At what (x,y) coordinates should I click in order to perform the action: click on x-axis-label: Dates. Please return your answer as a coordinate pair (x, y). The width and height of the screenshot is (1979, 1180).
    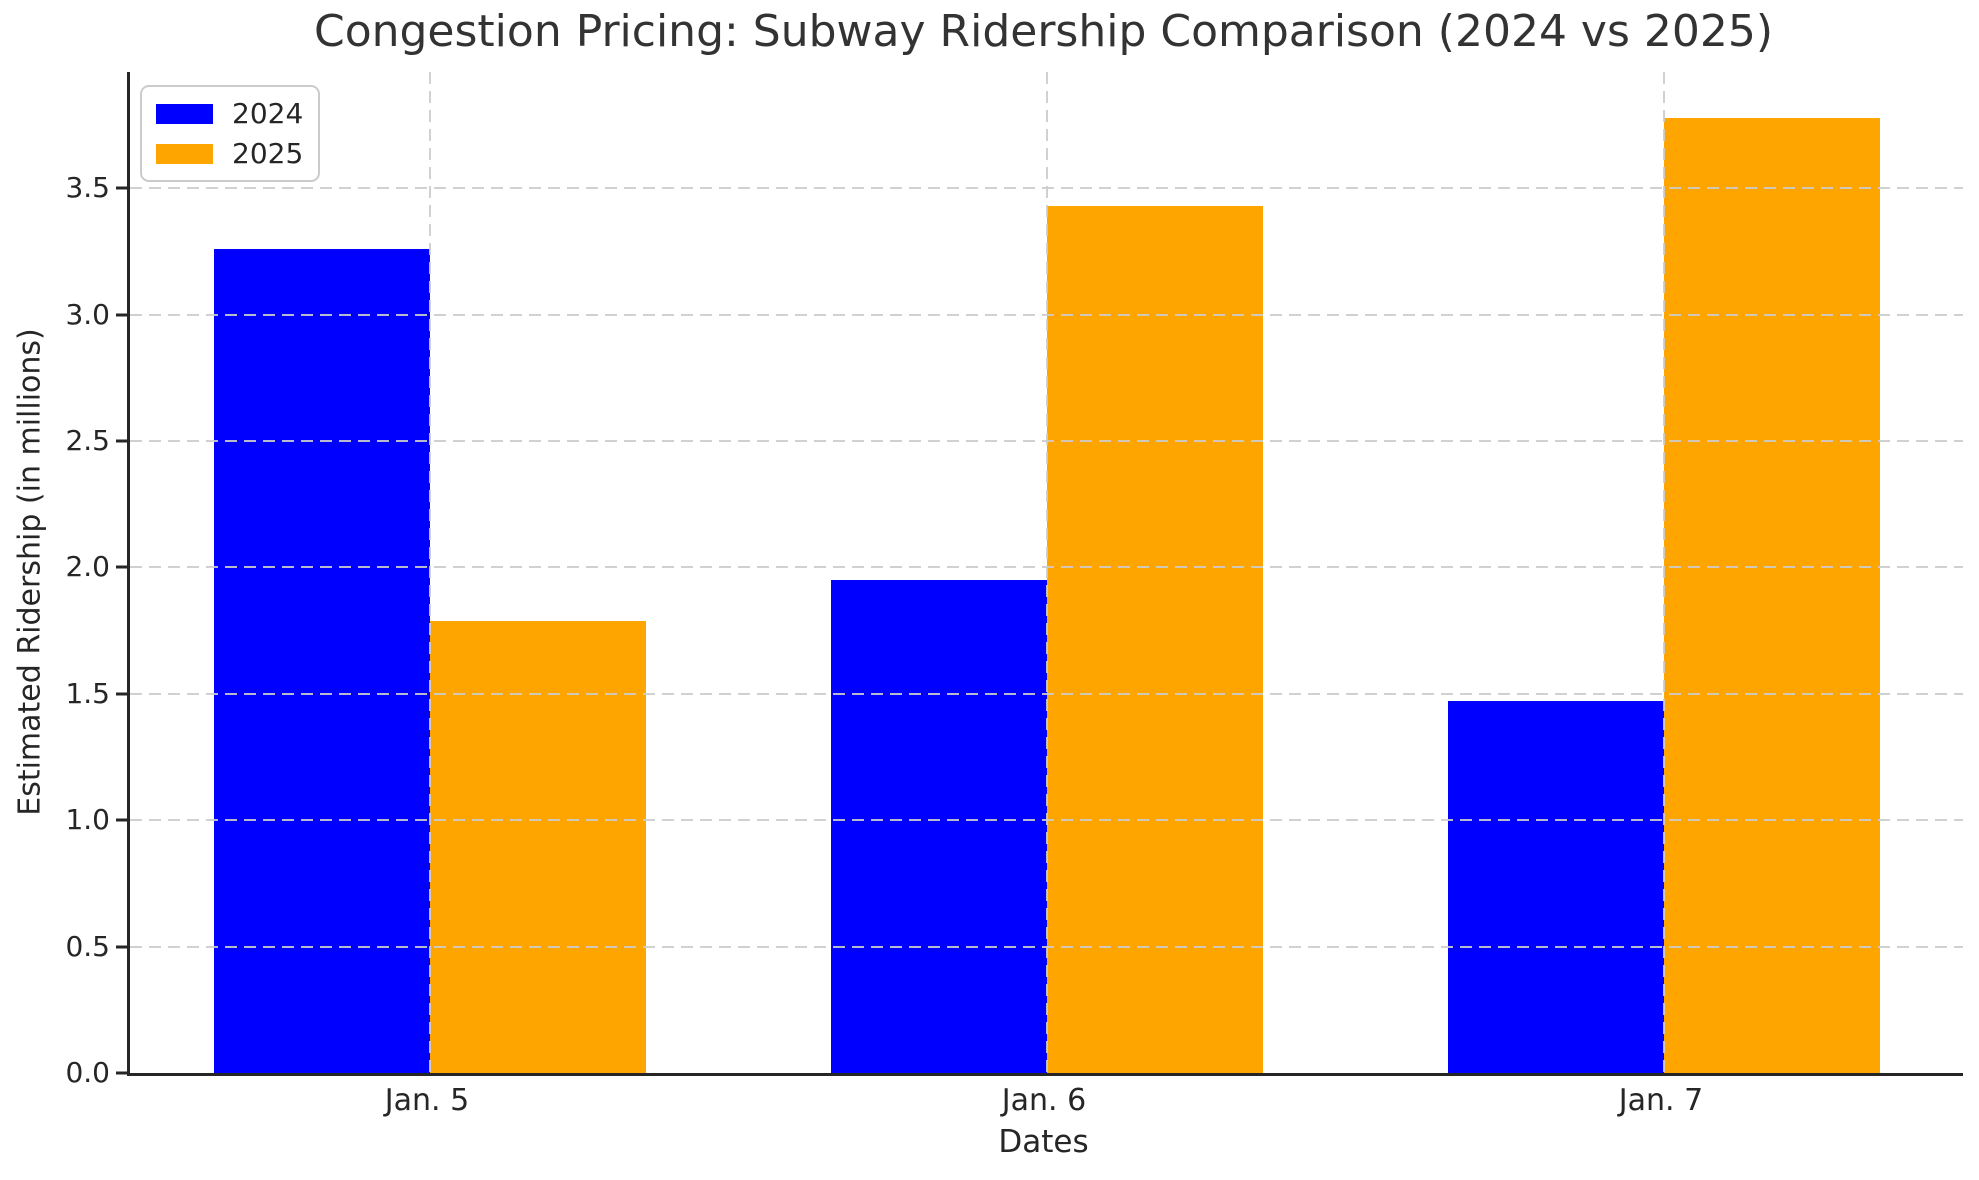
    Looking at the image, I should click on (1043, 1142).